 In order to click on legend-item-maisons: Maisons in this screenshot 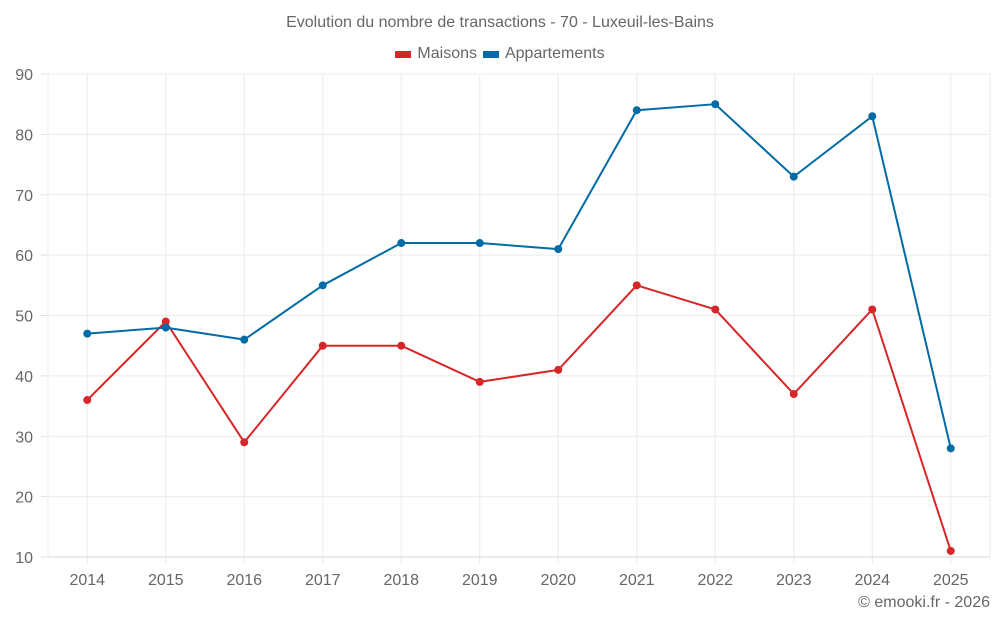, I will do `click(436, 54)`.